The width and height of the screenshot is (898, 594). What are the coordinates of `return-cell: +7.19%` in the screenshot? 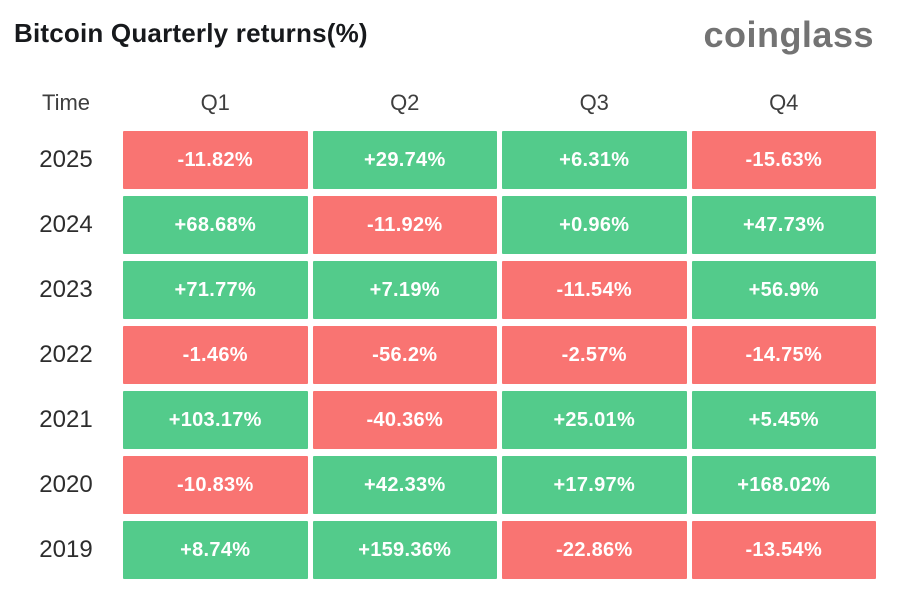 It's located at (404, 290).